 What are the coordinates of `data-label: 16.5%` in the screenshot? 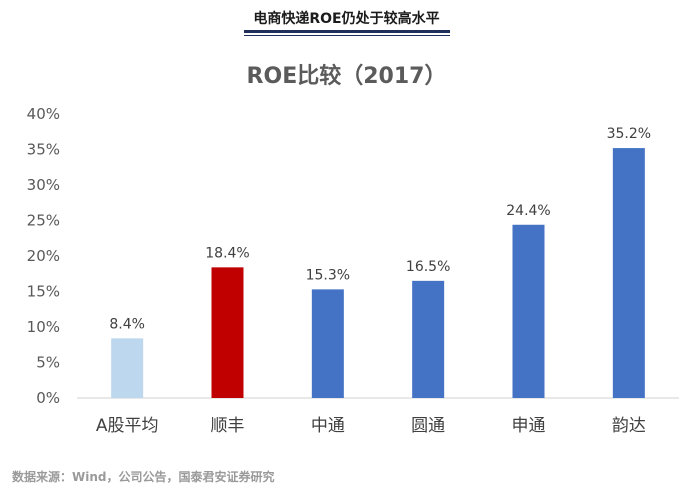 It's located at (428, 267).